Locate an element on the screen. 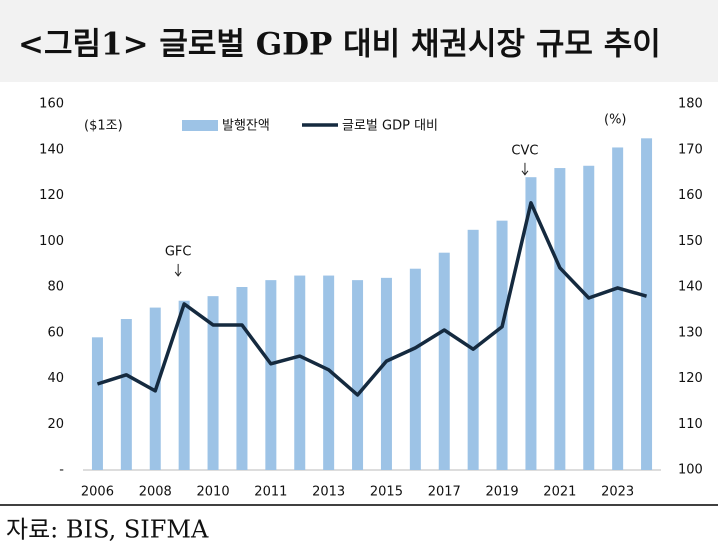  y-tick-label: 60 is located at coordinates (55, 332).